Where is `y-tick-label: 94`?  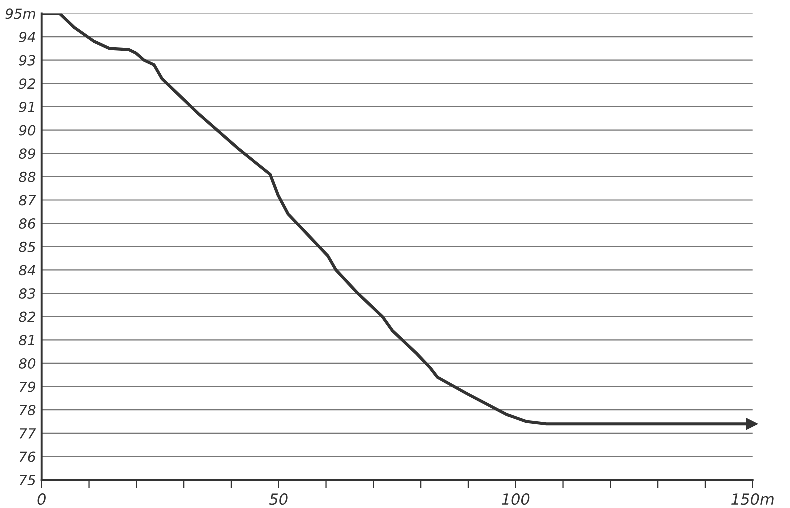
y-tick-label: 94 is located at coordinates (27, 37).